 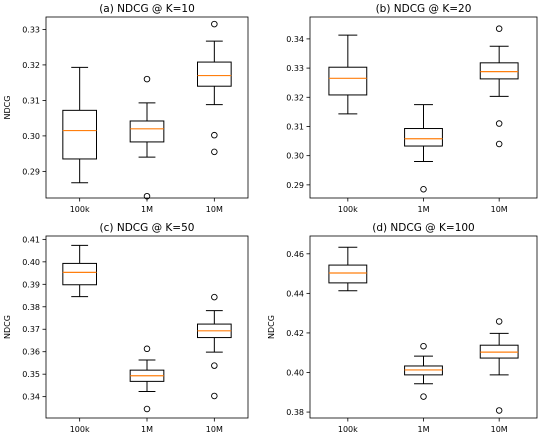 What do you see at coordinates (147, 9) in the screenshot?
I see `chart-title: (a) NDCG @ K=10` at bounding box center [147, 9].